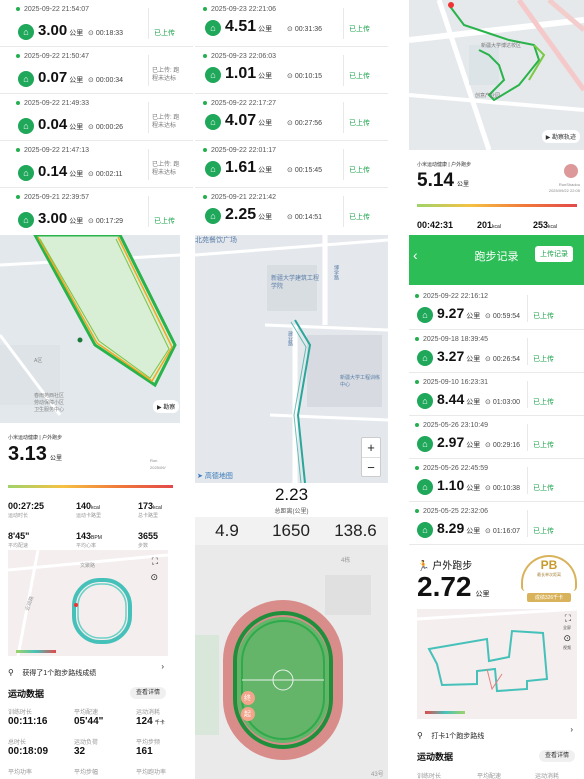 The height and width of the screenshot is (779, 584). What do you see at coordinates (52, 197) in the screenshot?
I see `record-datetime: 2025-09-21 22:39:57` at bounding box center [52, 197].